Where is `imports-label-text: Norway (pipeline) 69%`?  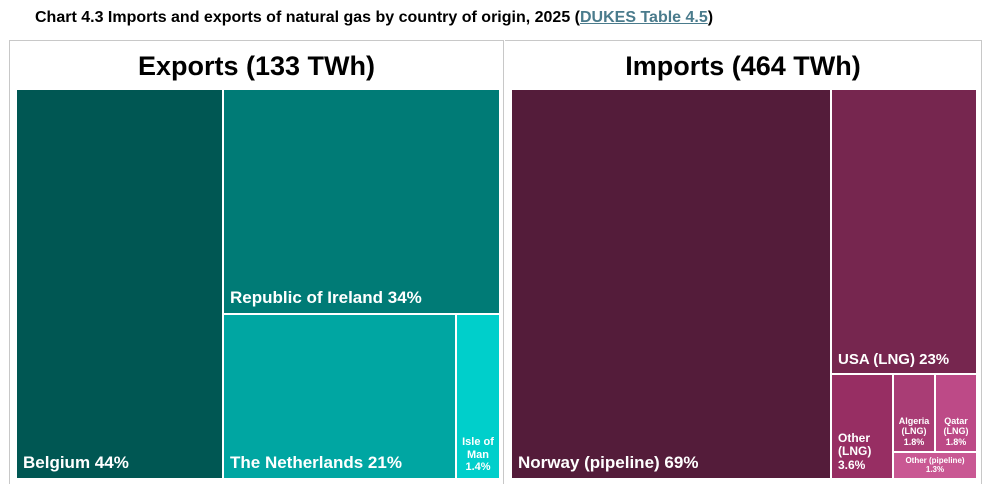
imports-label-text: Norway (pipeline) 69% is located at coordinates (608, 463).